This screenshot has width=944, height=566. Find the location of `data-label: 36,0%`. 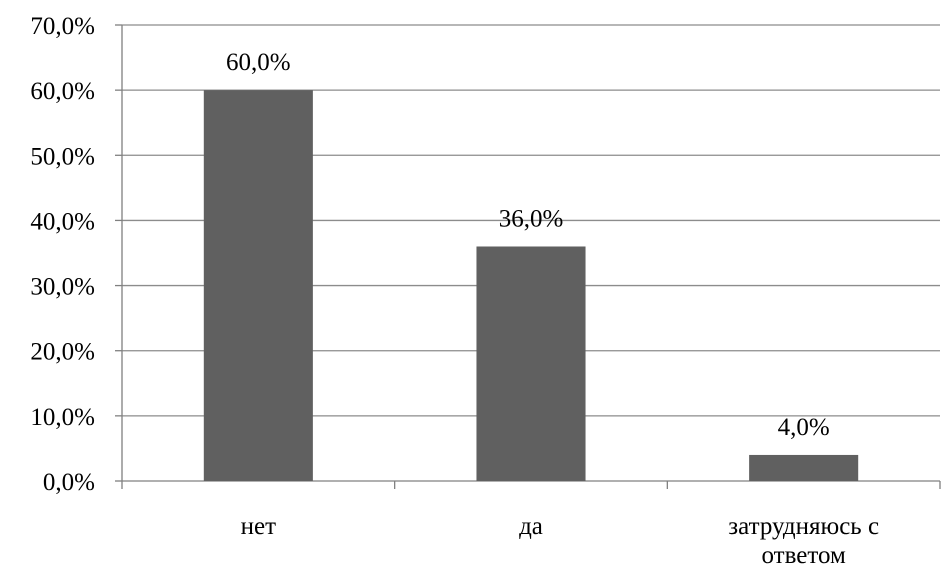

data-label: 36,0% is located at coordinates (531, 218).